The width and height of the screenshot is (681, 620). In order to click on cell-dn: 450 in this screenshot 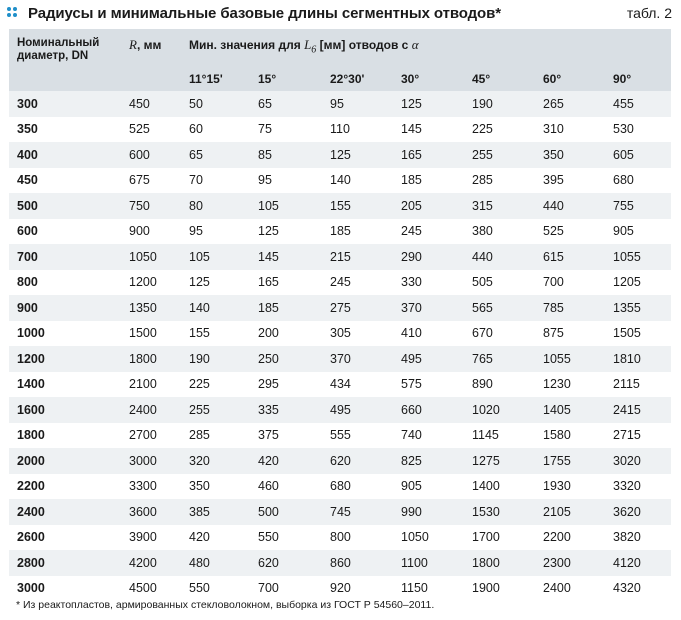, I will do `click(69, 180)`.